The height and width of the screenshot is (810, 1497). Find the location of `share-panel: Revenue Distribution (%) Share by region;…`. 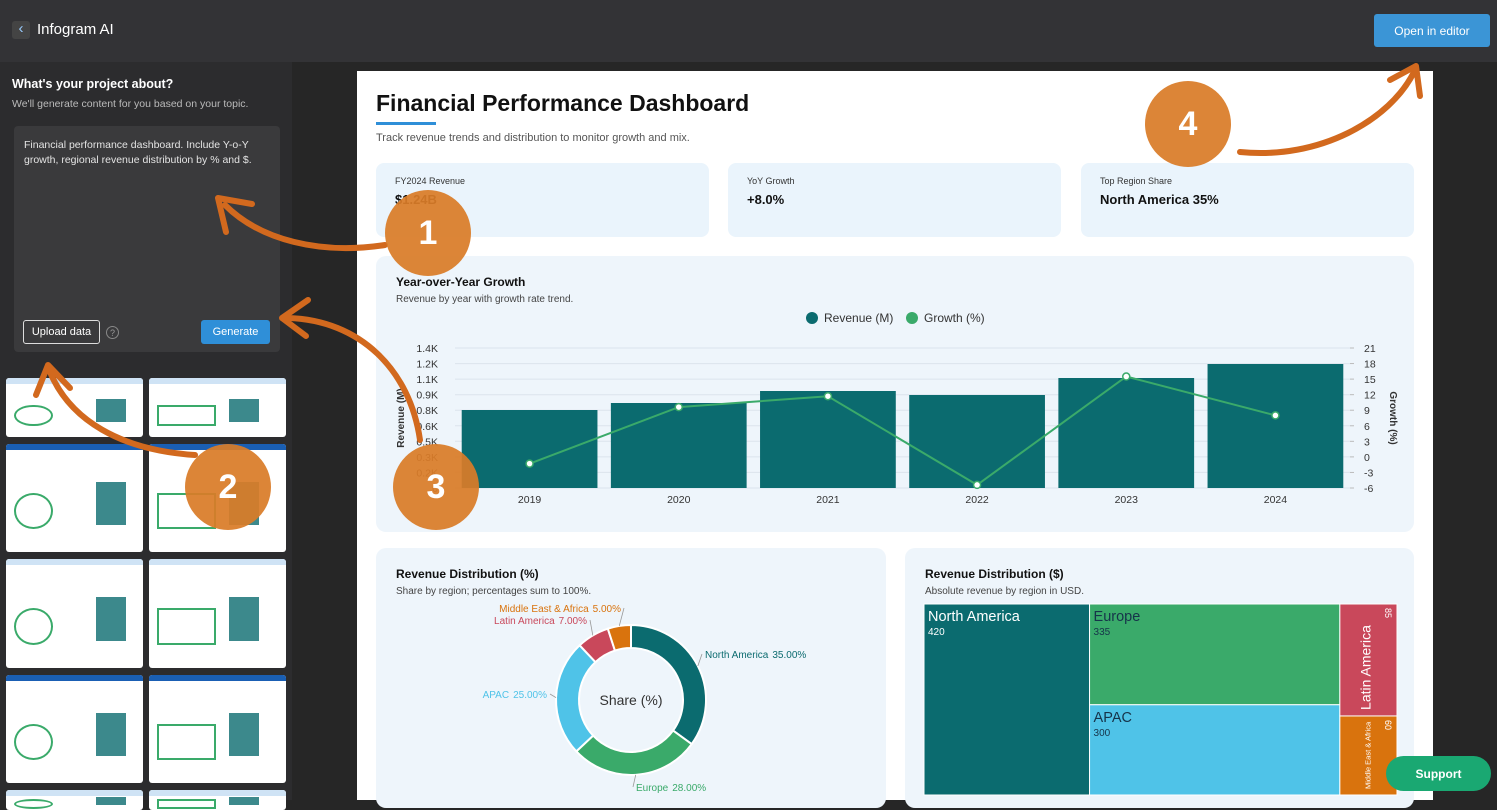

share-panel: Revenue Distribution (%) Share by region;… is located at coordinates (631, 678).